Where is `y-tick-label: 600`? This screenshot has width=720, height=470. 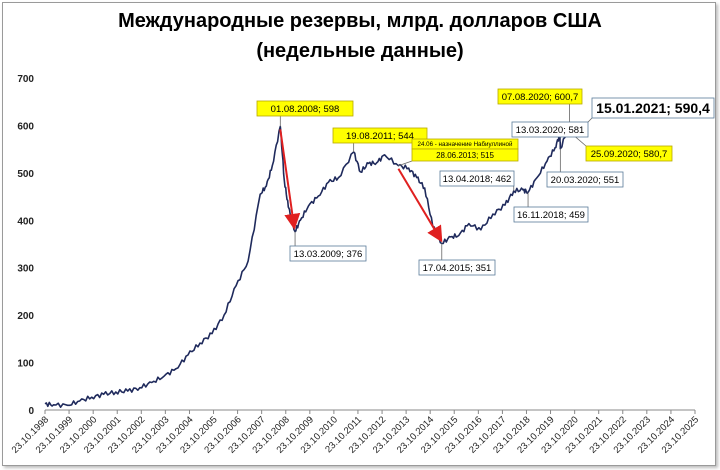 y-tick-label: 600 is located at coordinates (25, 126).